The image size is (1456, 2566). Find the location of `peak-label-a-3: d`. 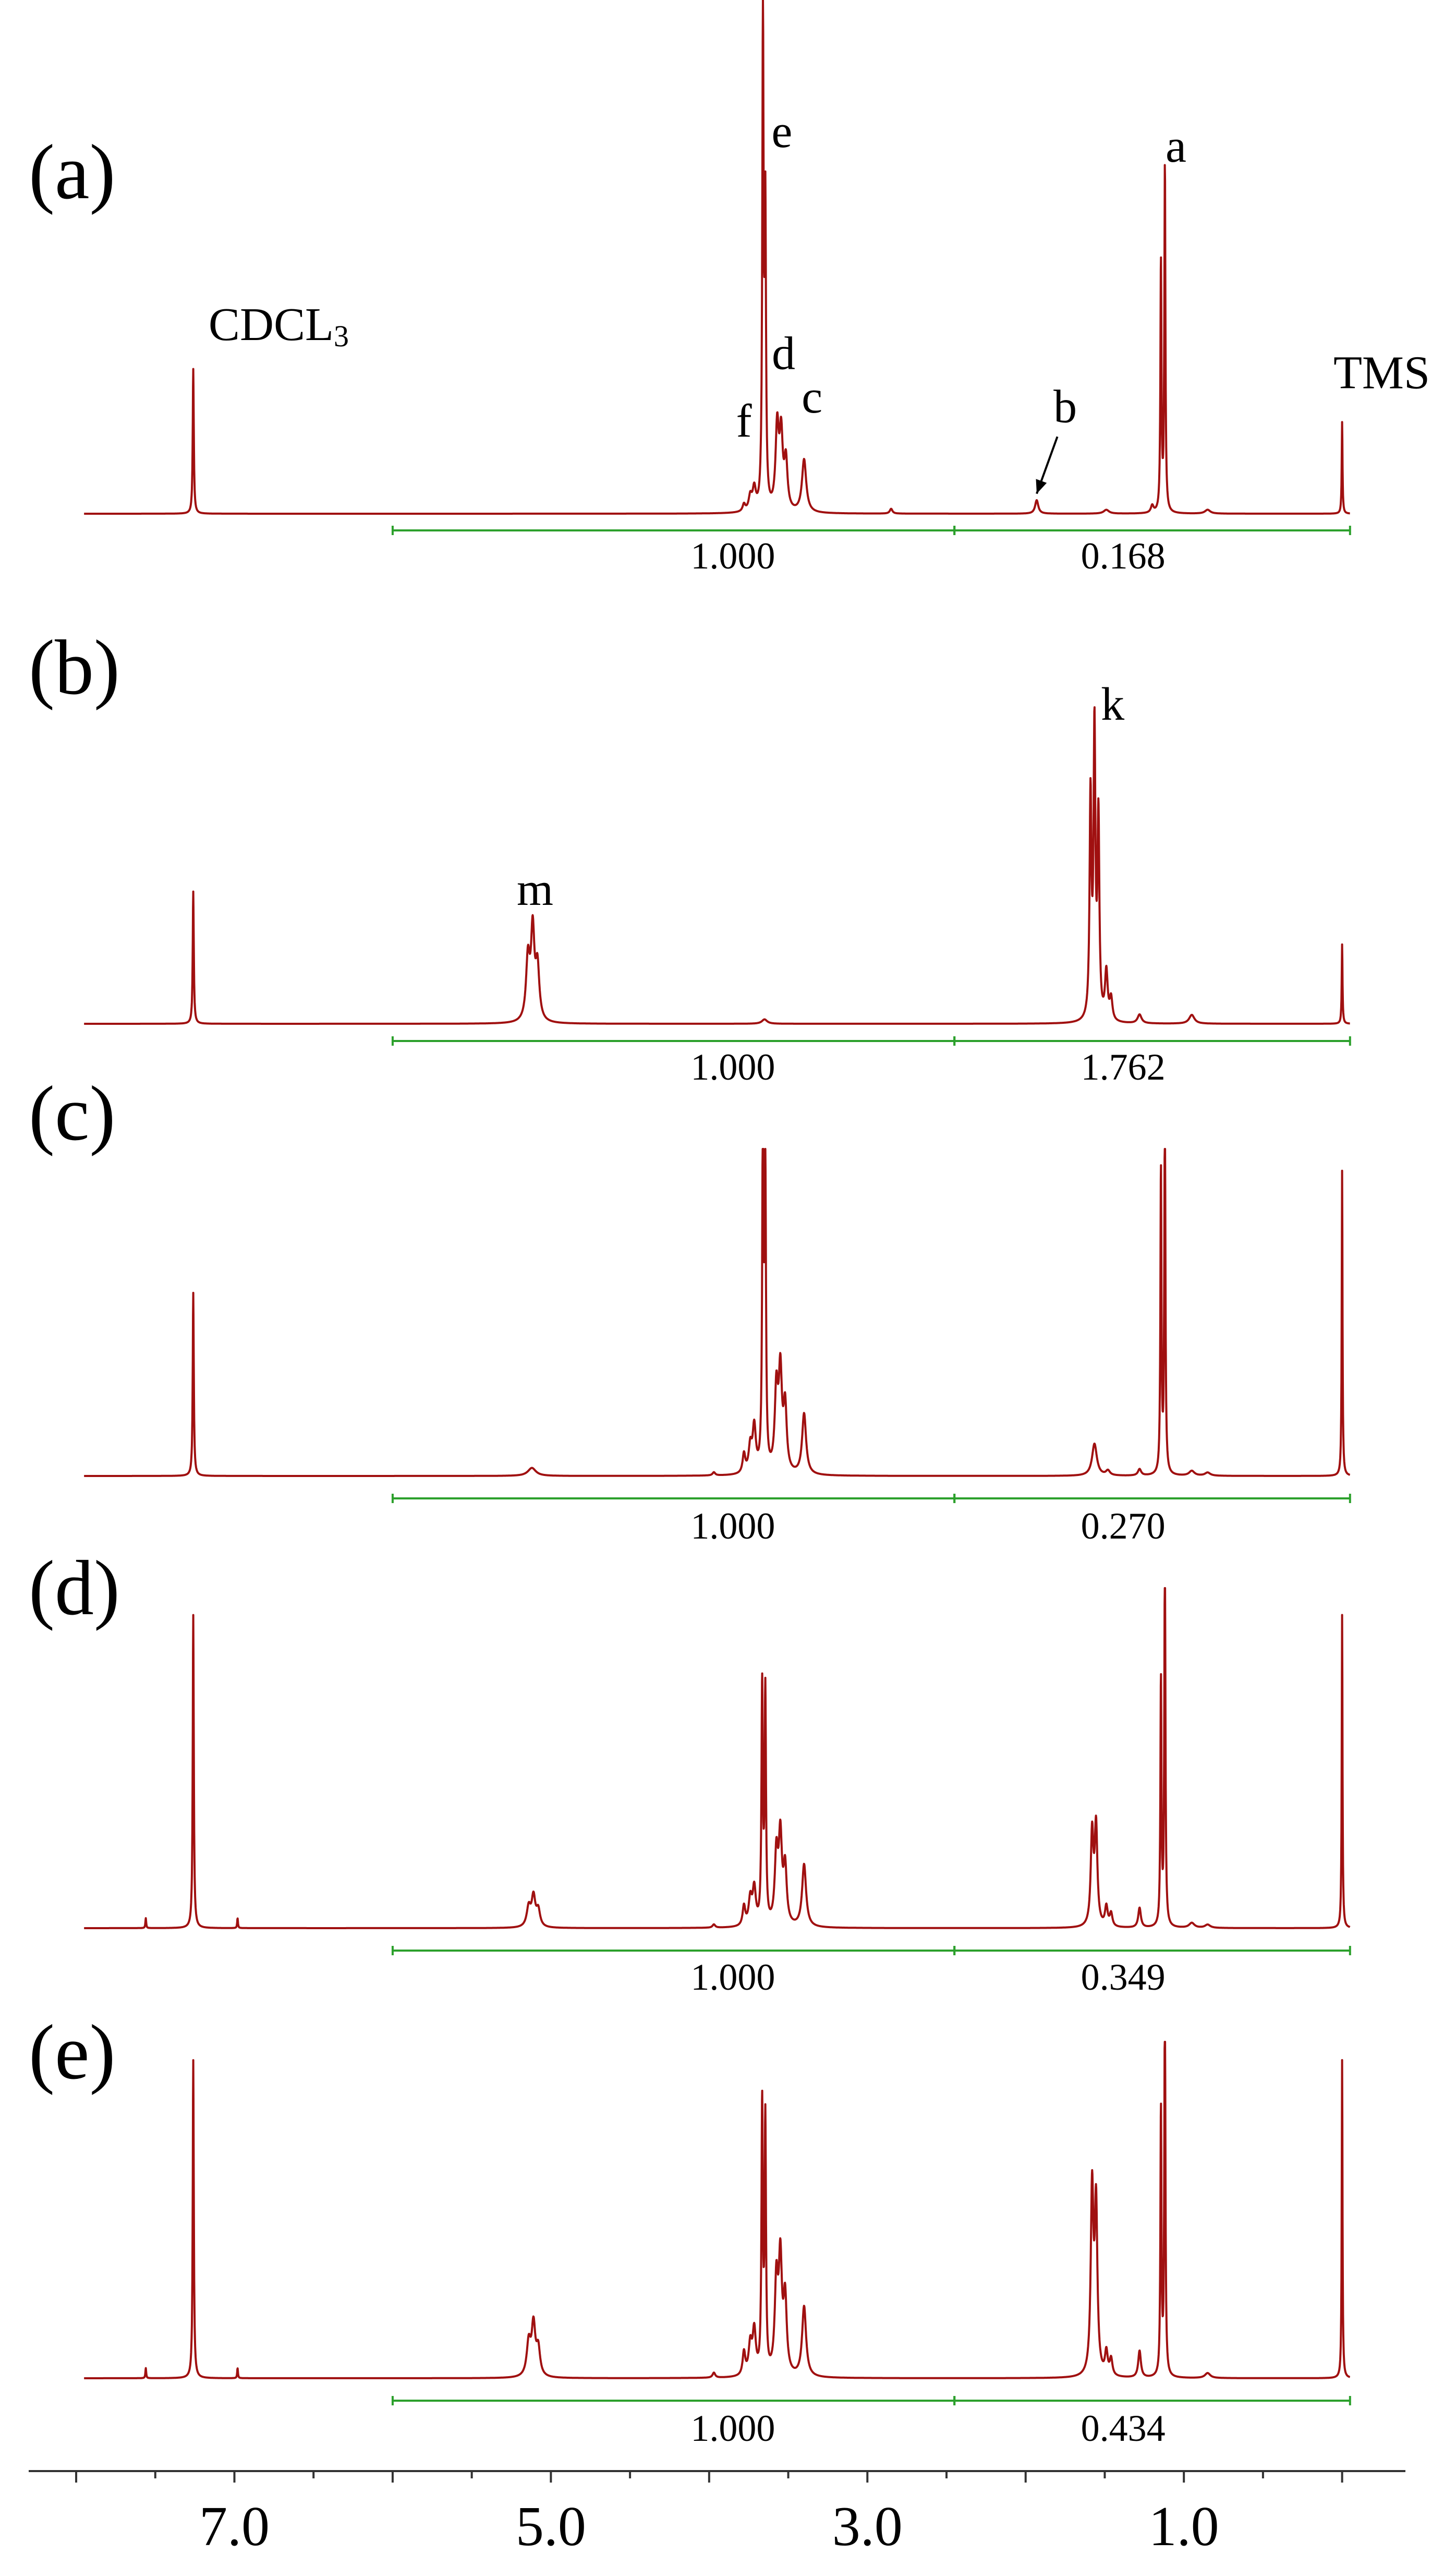

peak-label-a-3: d is located at coordinates (783, 354).